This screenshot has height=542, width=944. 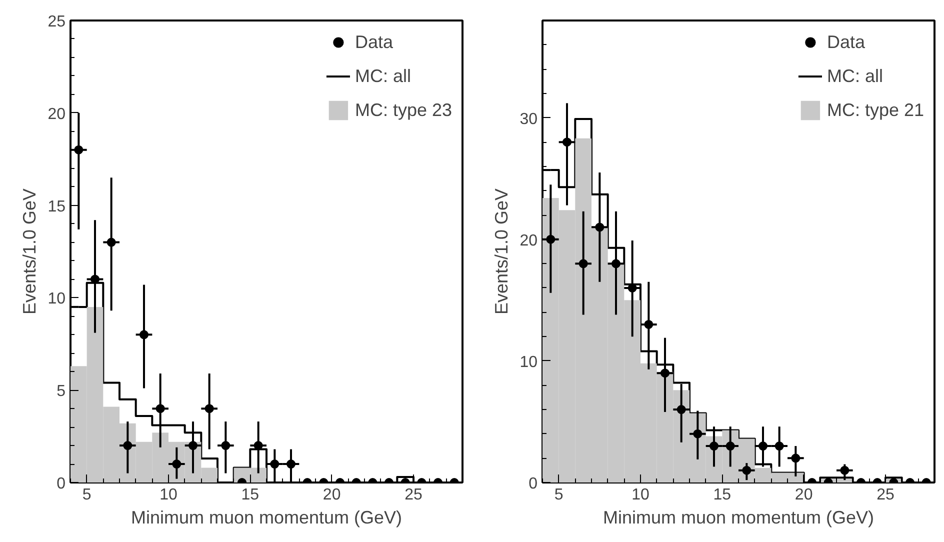 What do you see at coordinates (403, 110) in the screenshot?
I see `legend-label: MC: type 23` at bounding box center [403, 110].